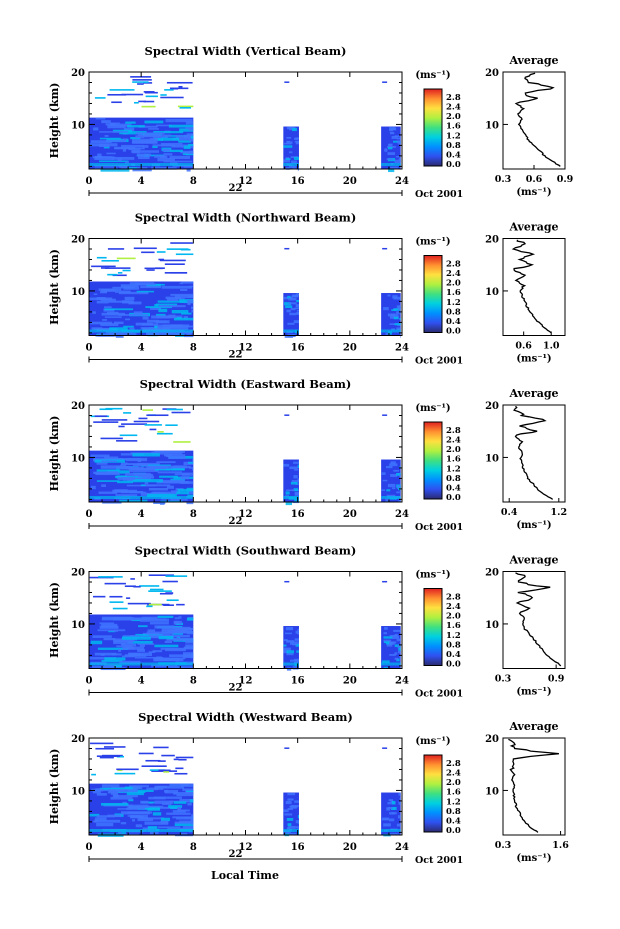 This screenshot has width=620, height=929. What do you see at coordinates (89, 847) in the screenshot?
I see `x-tick-label: 0` at bounding box center [89, 847].